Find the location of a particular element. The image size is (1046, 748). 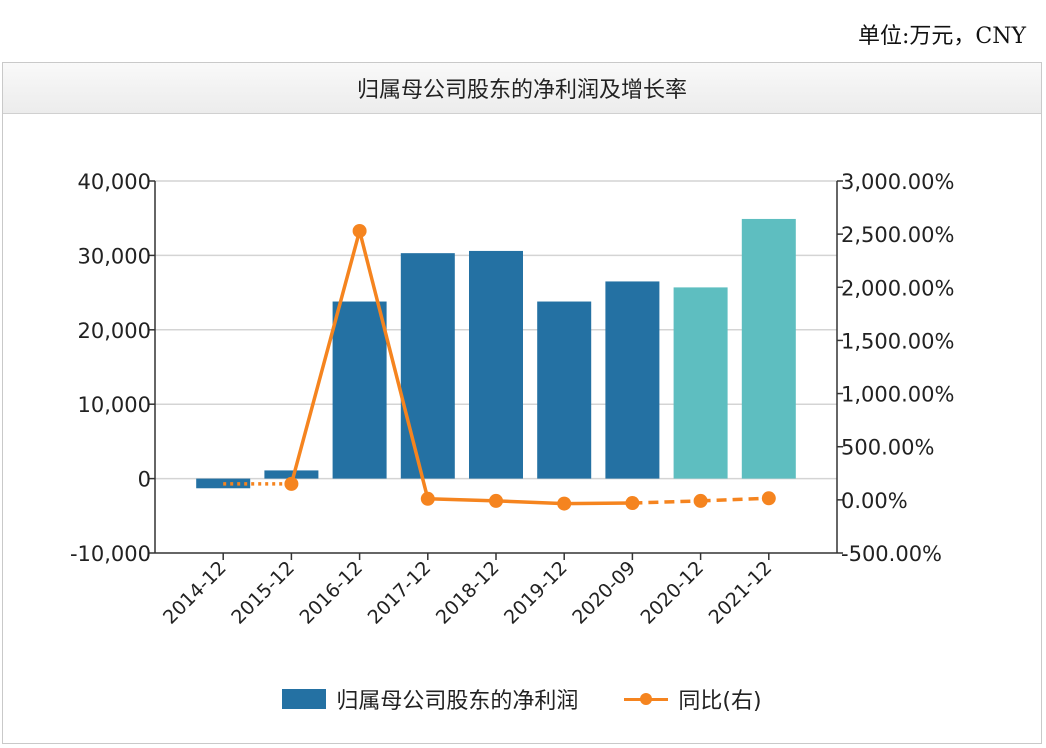

x-tick-label: 2020-09 is located at coordinates (604, 593).